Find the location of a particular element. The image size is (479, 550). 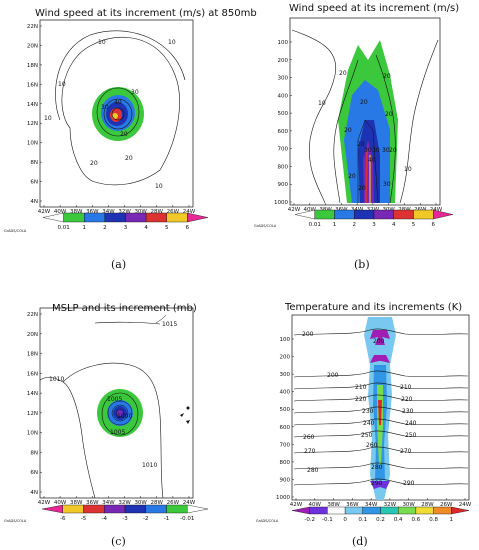

colorbar-label: 0.4 is located at coordinates (398, 520).